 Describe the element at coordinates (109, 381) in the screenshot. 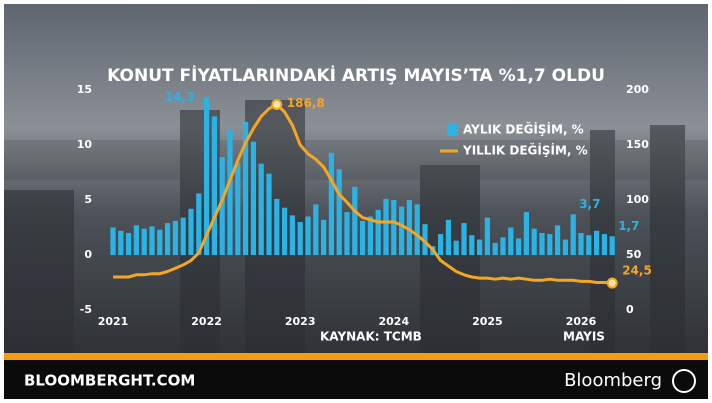

I see `site: BLOOMBERGHT.COM` at that location.